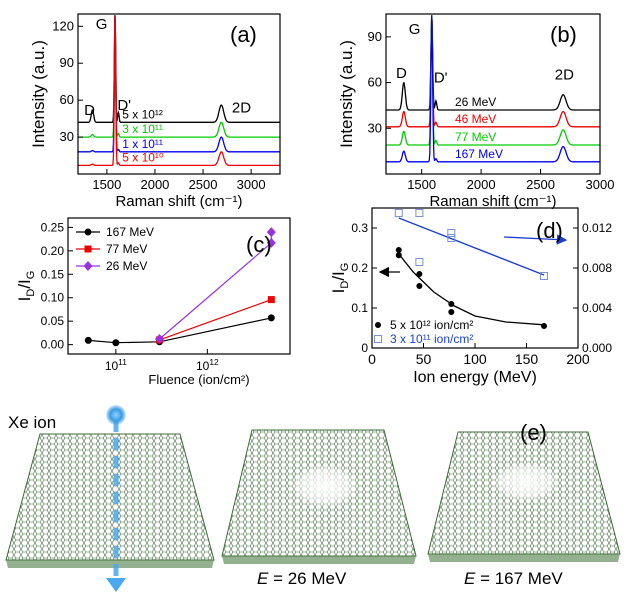 The image size is (629, 598). I want to click on graphene-sheet-167mev, so click(524, 496).